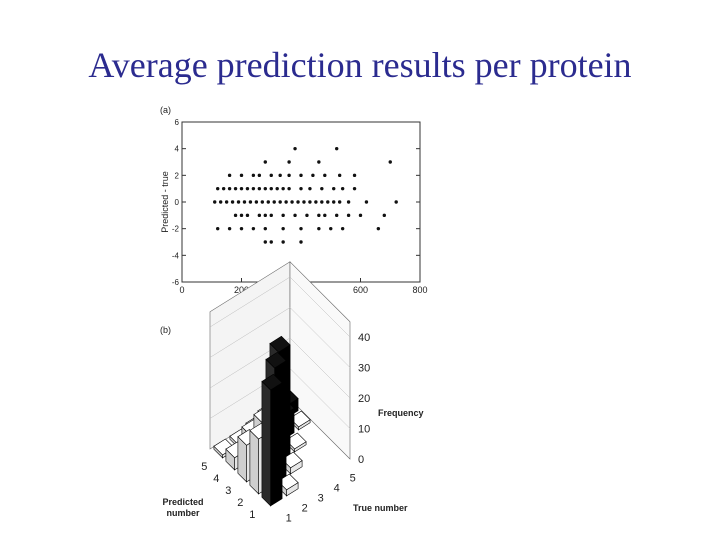 The image size is (720, 540). Describe the element at coordinates (177, 202) in the screenshot. I see `y-tick-label: 0` at that location.